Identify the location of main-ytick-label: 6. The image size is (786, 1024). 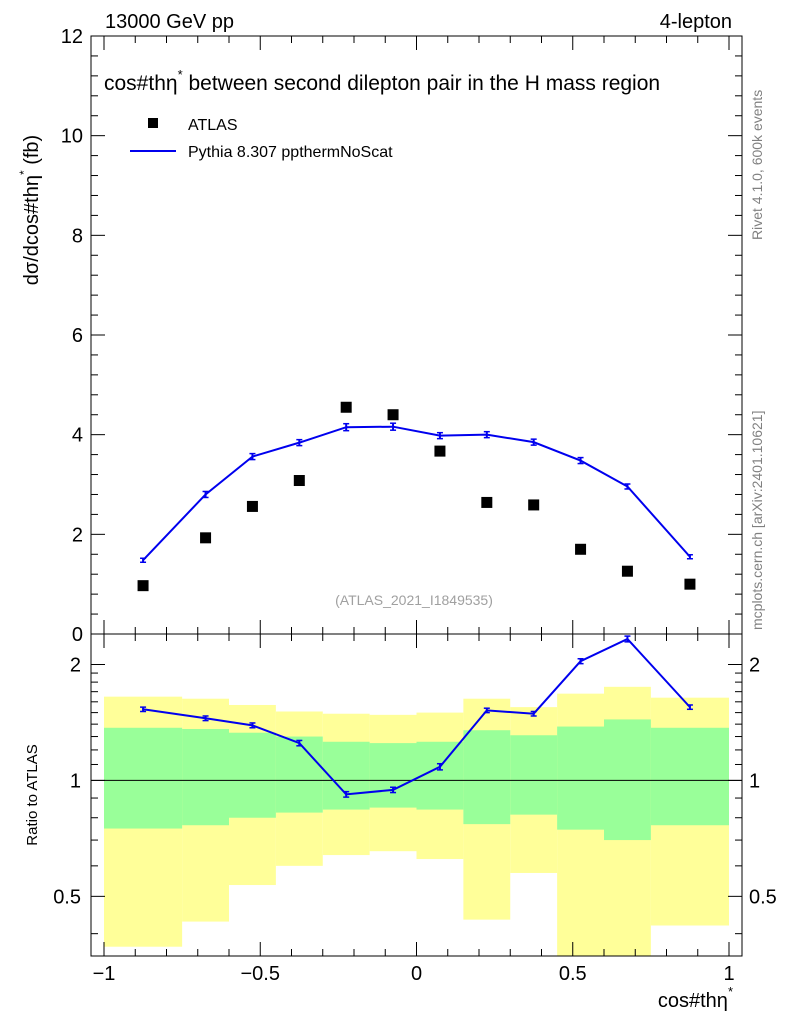
(77, 336).